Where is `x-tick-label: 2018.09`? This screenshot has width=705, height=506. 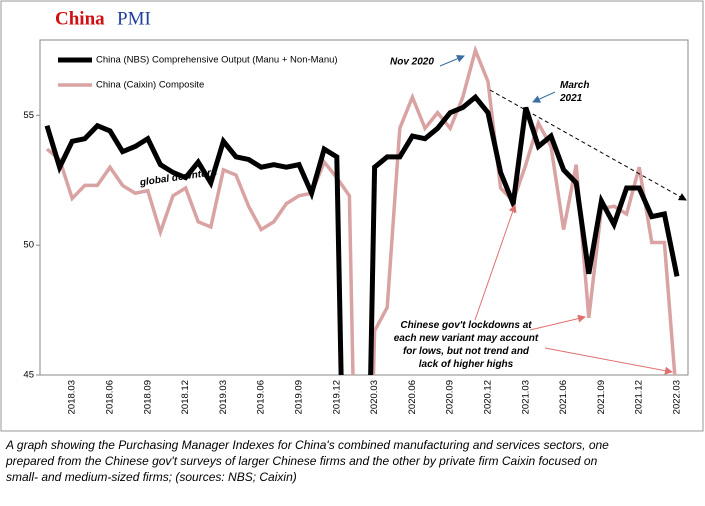 x-tick-label: 2018.09 is located at coordinates (147, 397).